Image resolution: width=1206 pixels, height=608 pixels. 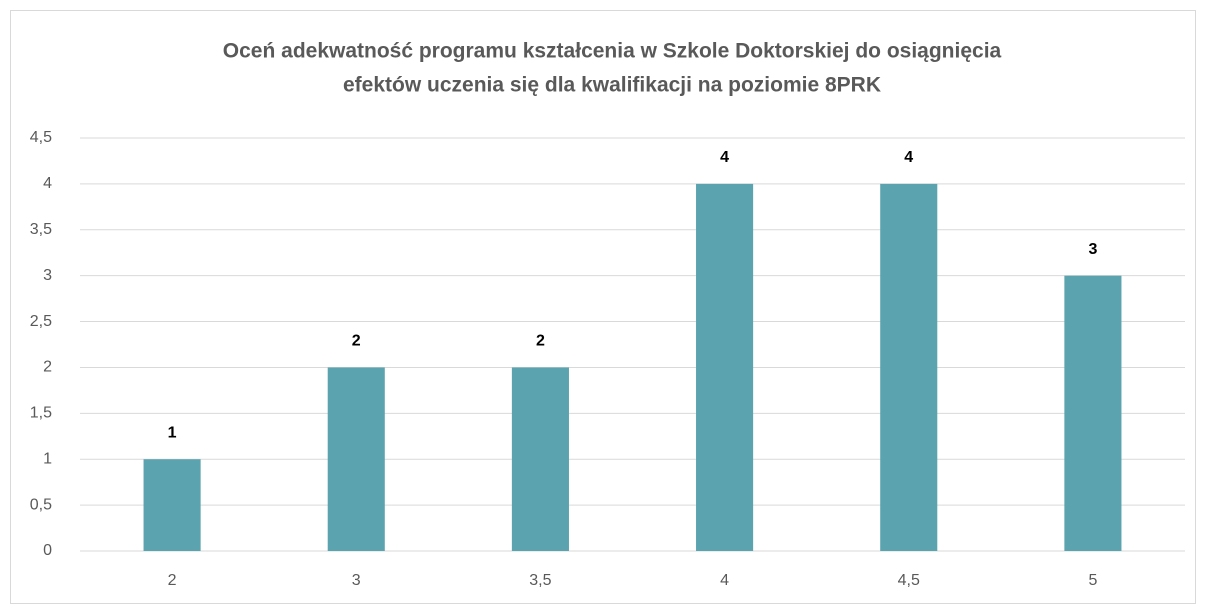 What do you see at coordinates (47, 367) in the screenshot?
I see `y-tick-label: 2` at bounding box center [47, 367].